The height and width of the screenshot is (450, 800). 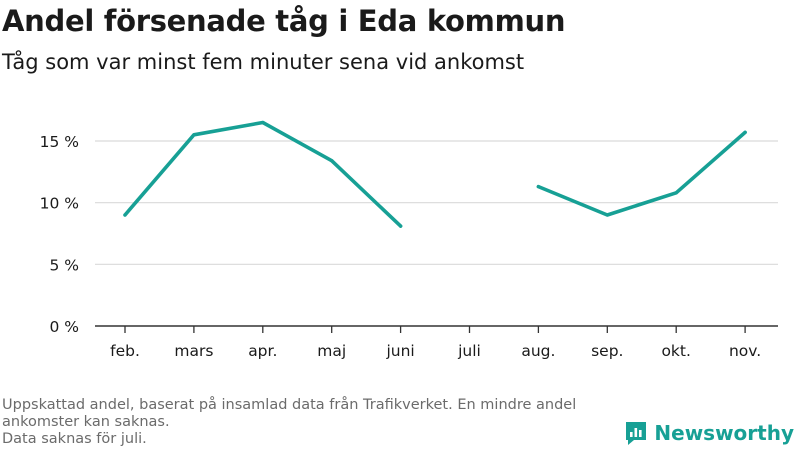 I want to click on x-tick-label: okt., so click(x=675, y=351).